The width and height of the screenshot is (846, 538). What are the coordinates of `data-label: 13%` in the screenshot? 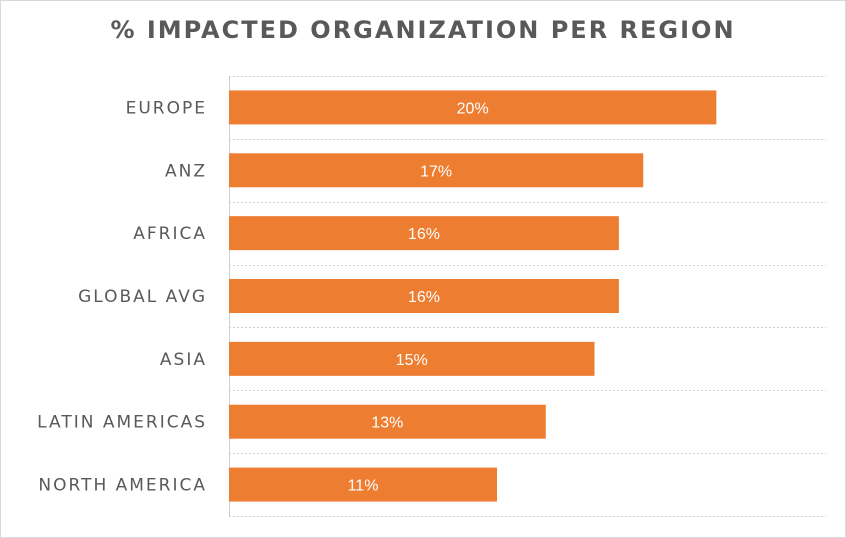 It's located at (387, 423).